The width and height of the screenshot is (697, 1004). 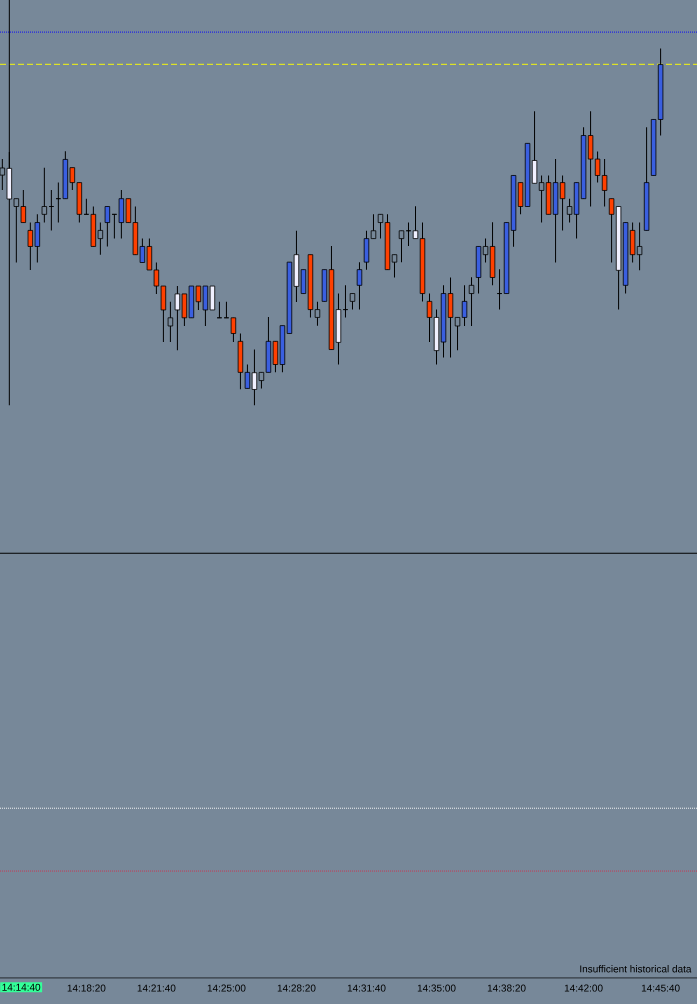 What do you see at coordinates (660, 988) in the screenshot?
I see `x-tick-label: 14:45:40` at bounding box center [660, 988].